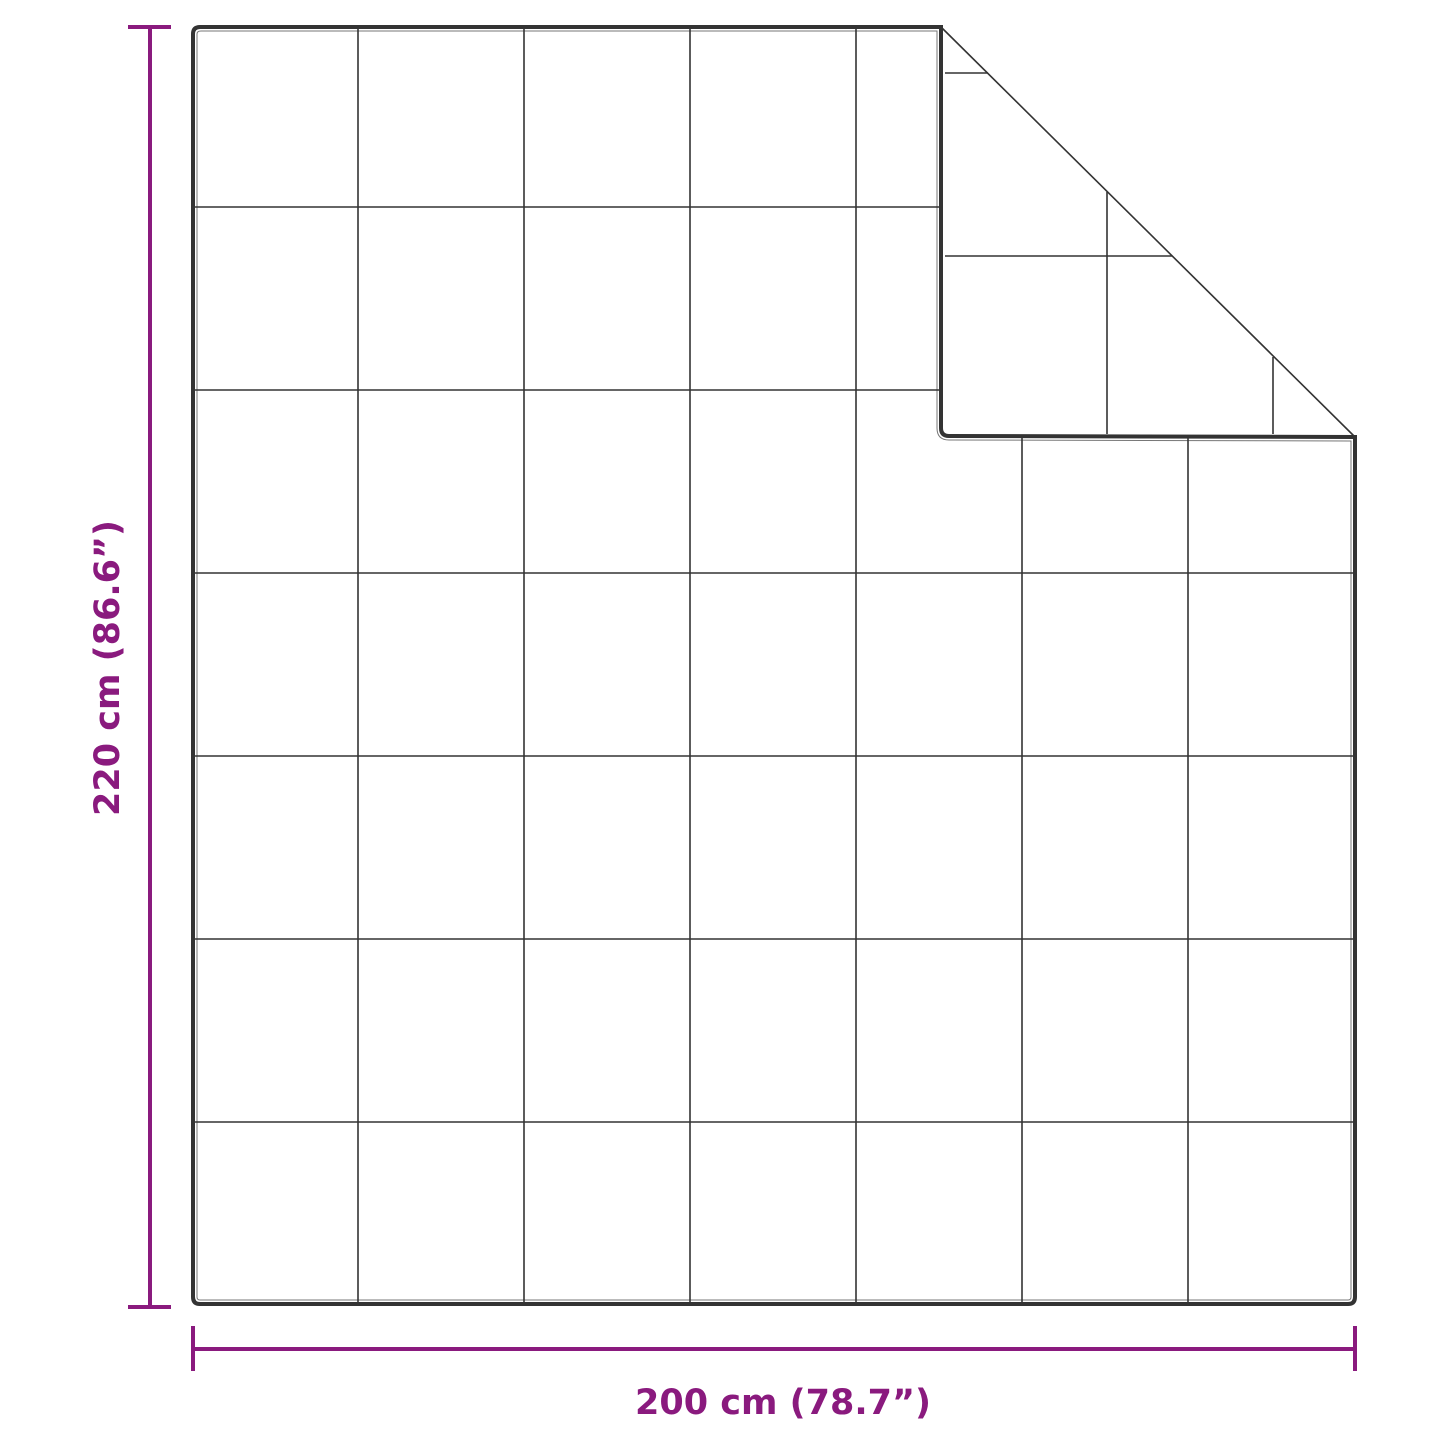 Image resolution: width=1445 pixels, height=1445 pixels. I want to click on width-label: 200 cm (78.7”), so click(783, 1403).